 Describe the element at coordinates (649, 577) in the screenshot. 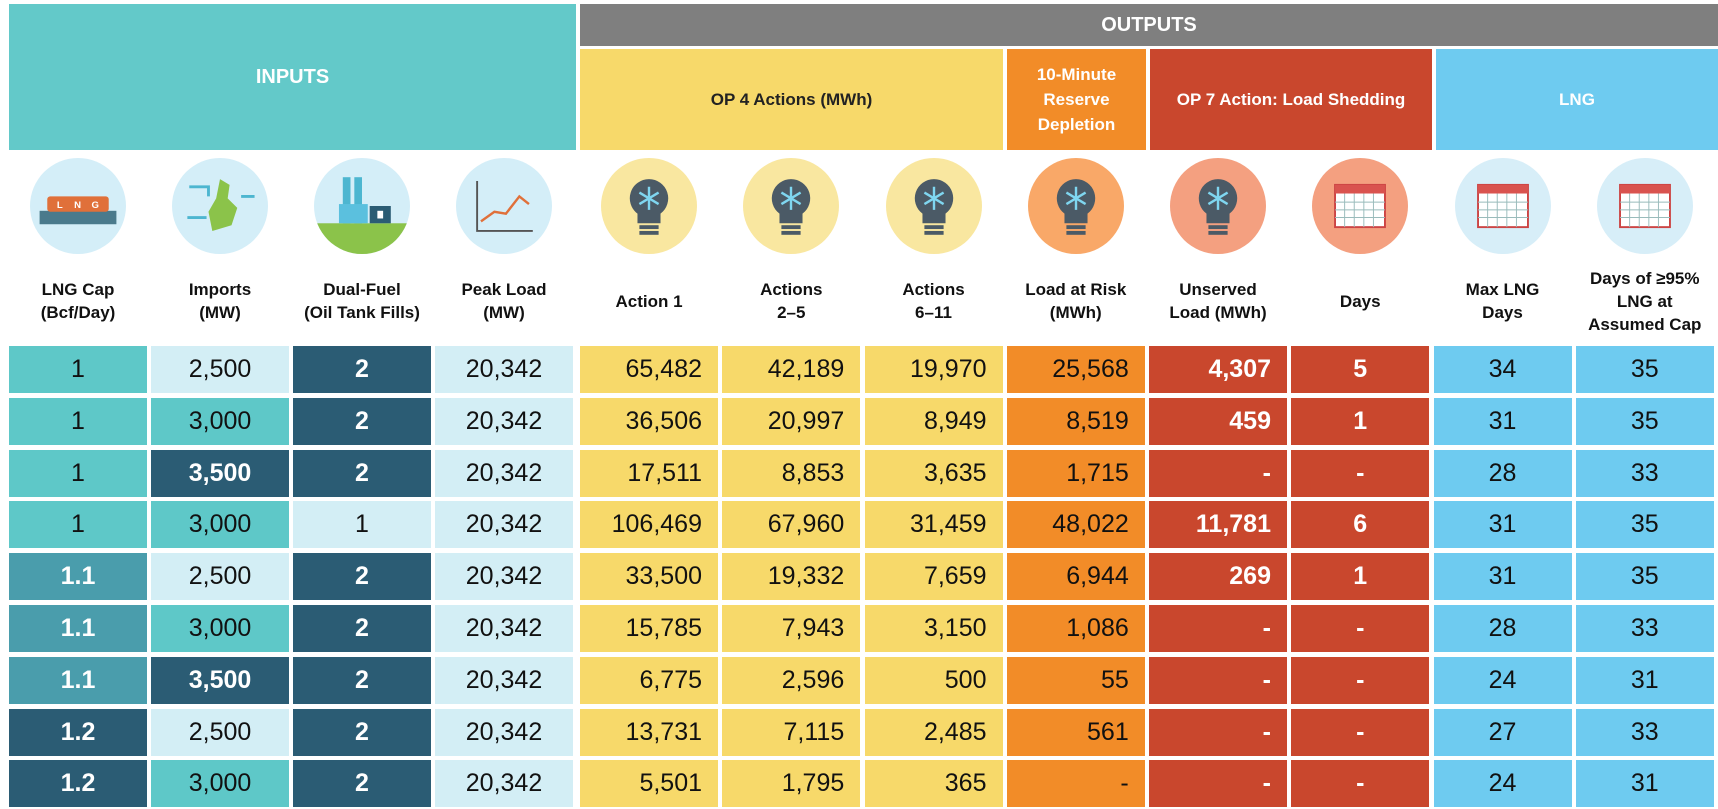

I see `table-cell: 33,500` at that location.